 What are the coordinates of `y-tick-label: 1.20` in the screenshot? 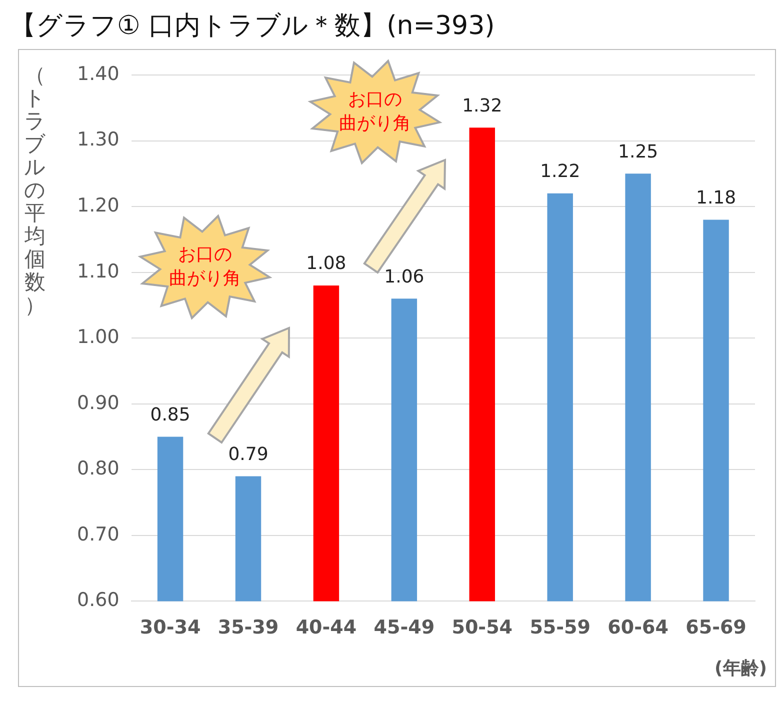 It's located at (98, 205).